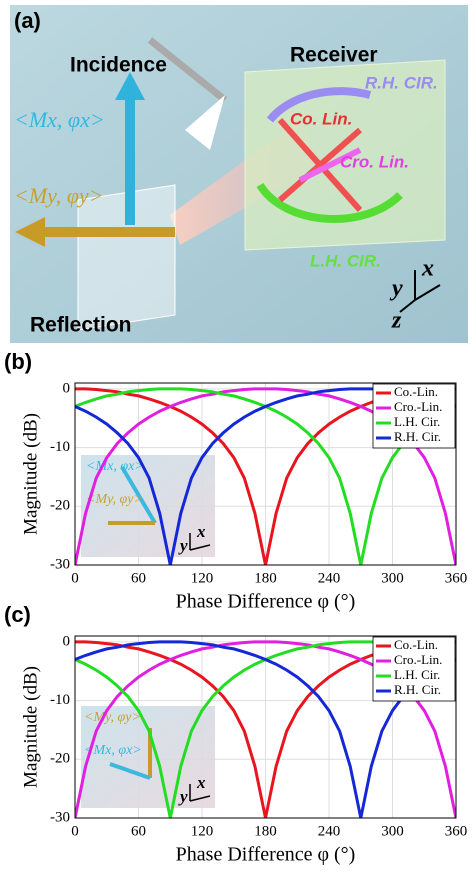  What do you see at coordinates (187, 70) in the screenshot?
I see `arrow` at bounding box center [187, 70].